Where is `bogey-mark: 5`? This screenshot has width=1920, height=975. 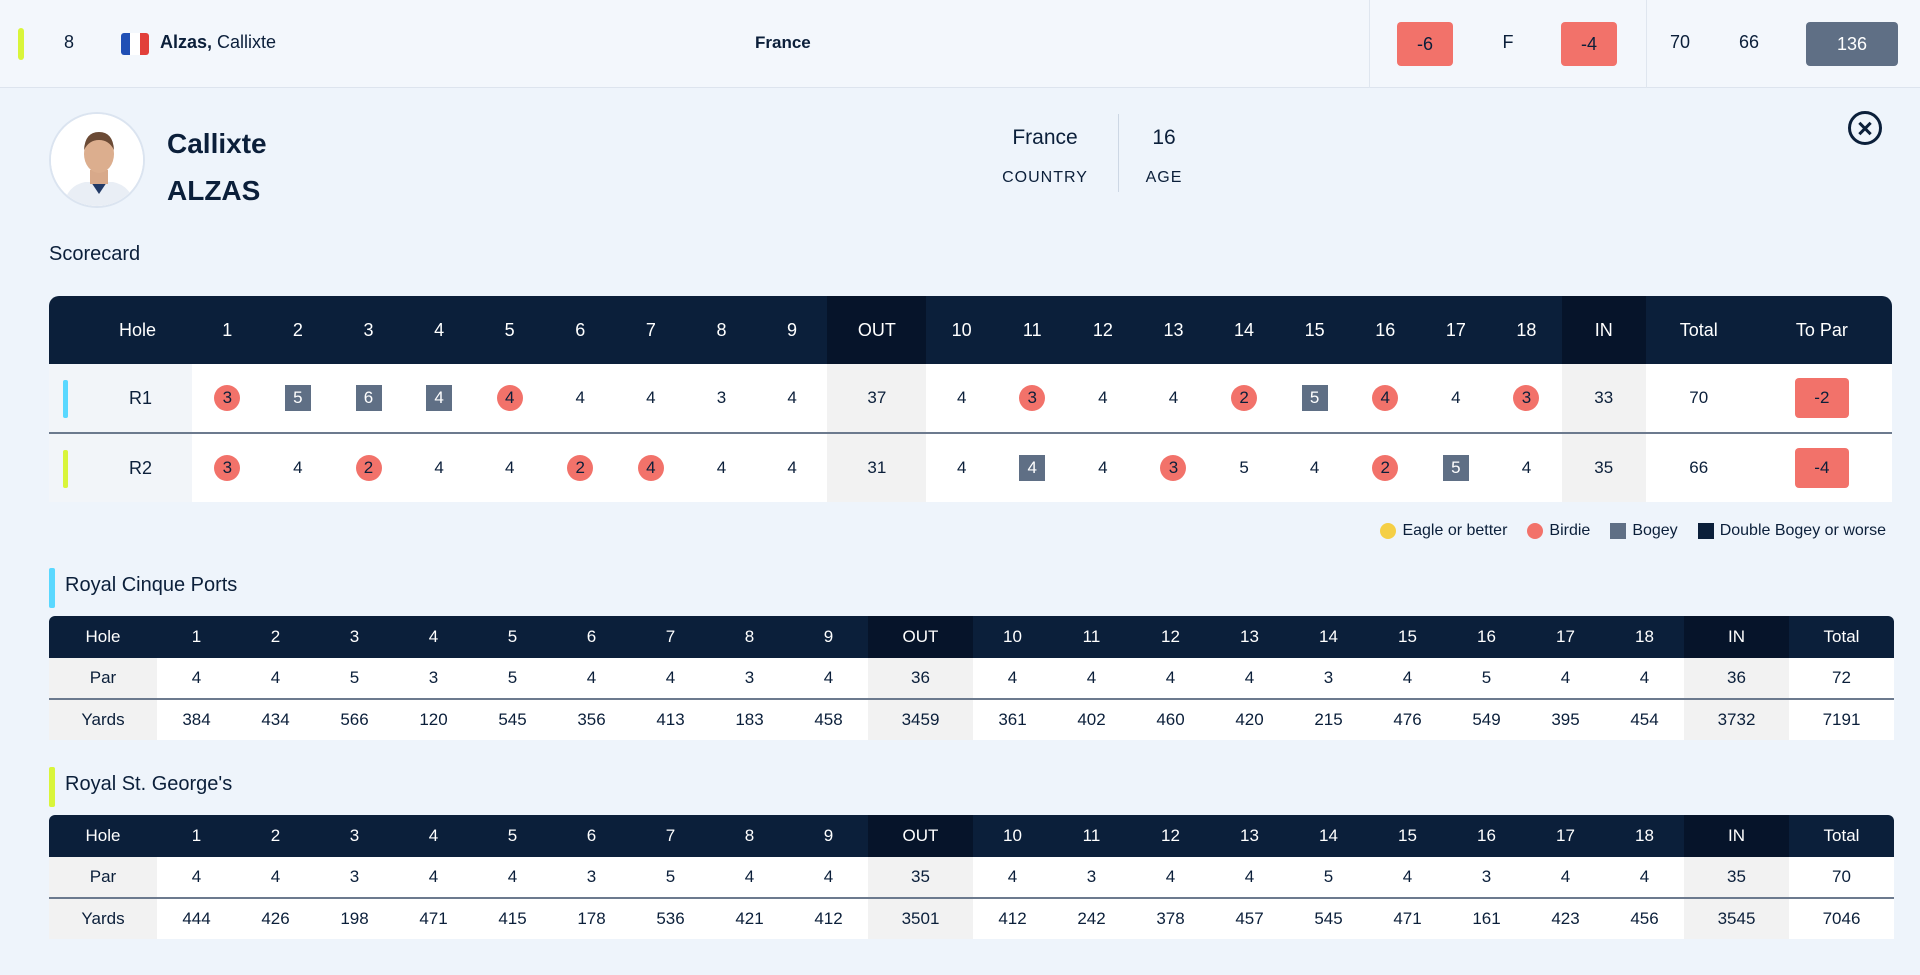 bogey-mark: 5 is located at coordinates (1314, 398).